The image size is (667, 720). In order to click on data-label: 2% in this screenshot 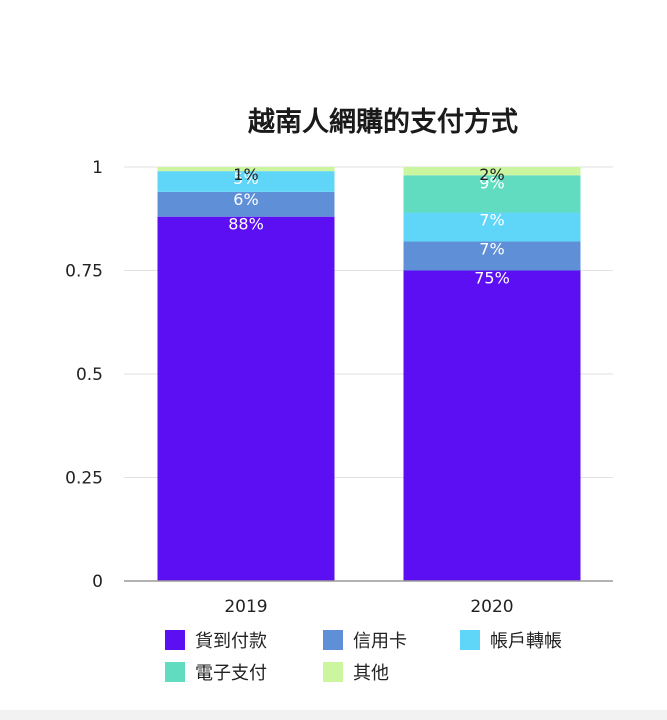, I will do `click(491, 174)`.